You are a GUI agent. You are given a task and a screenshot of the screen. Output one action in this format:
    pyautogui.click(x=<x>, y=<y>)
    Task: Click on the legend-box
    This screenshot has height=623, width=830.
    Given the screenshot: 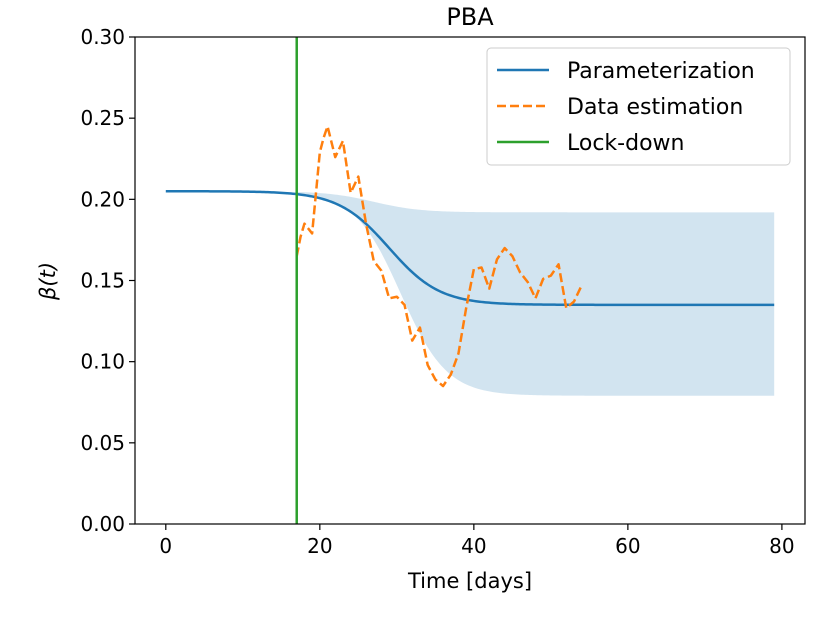 What is the action you would take?
    pyautogui.click(x=638, y=106)
    